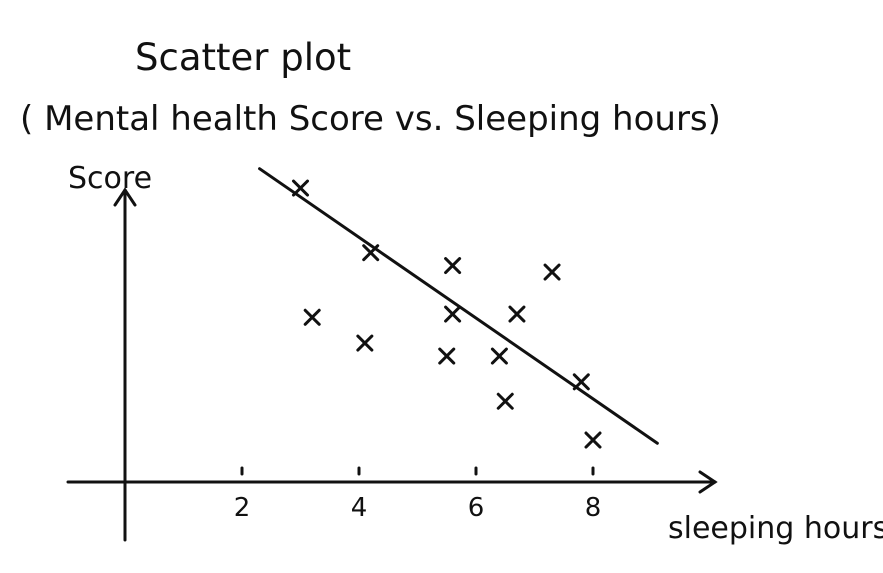  What do you see at coordinates (242, 508) in the screenshot?
I see `x-tick-label: 2` at bounding box center [242, 508].